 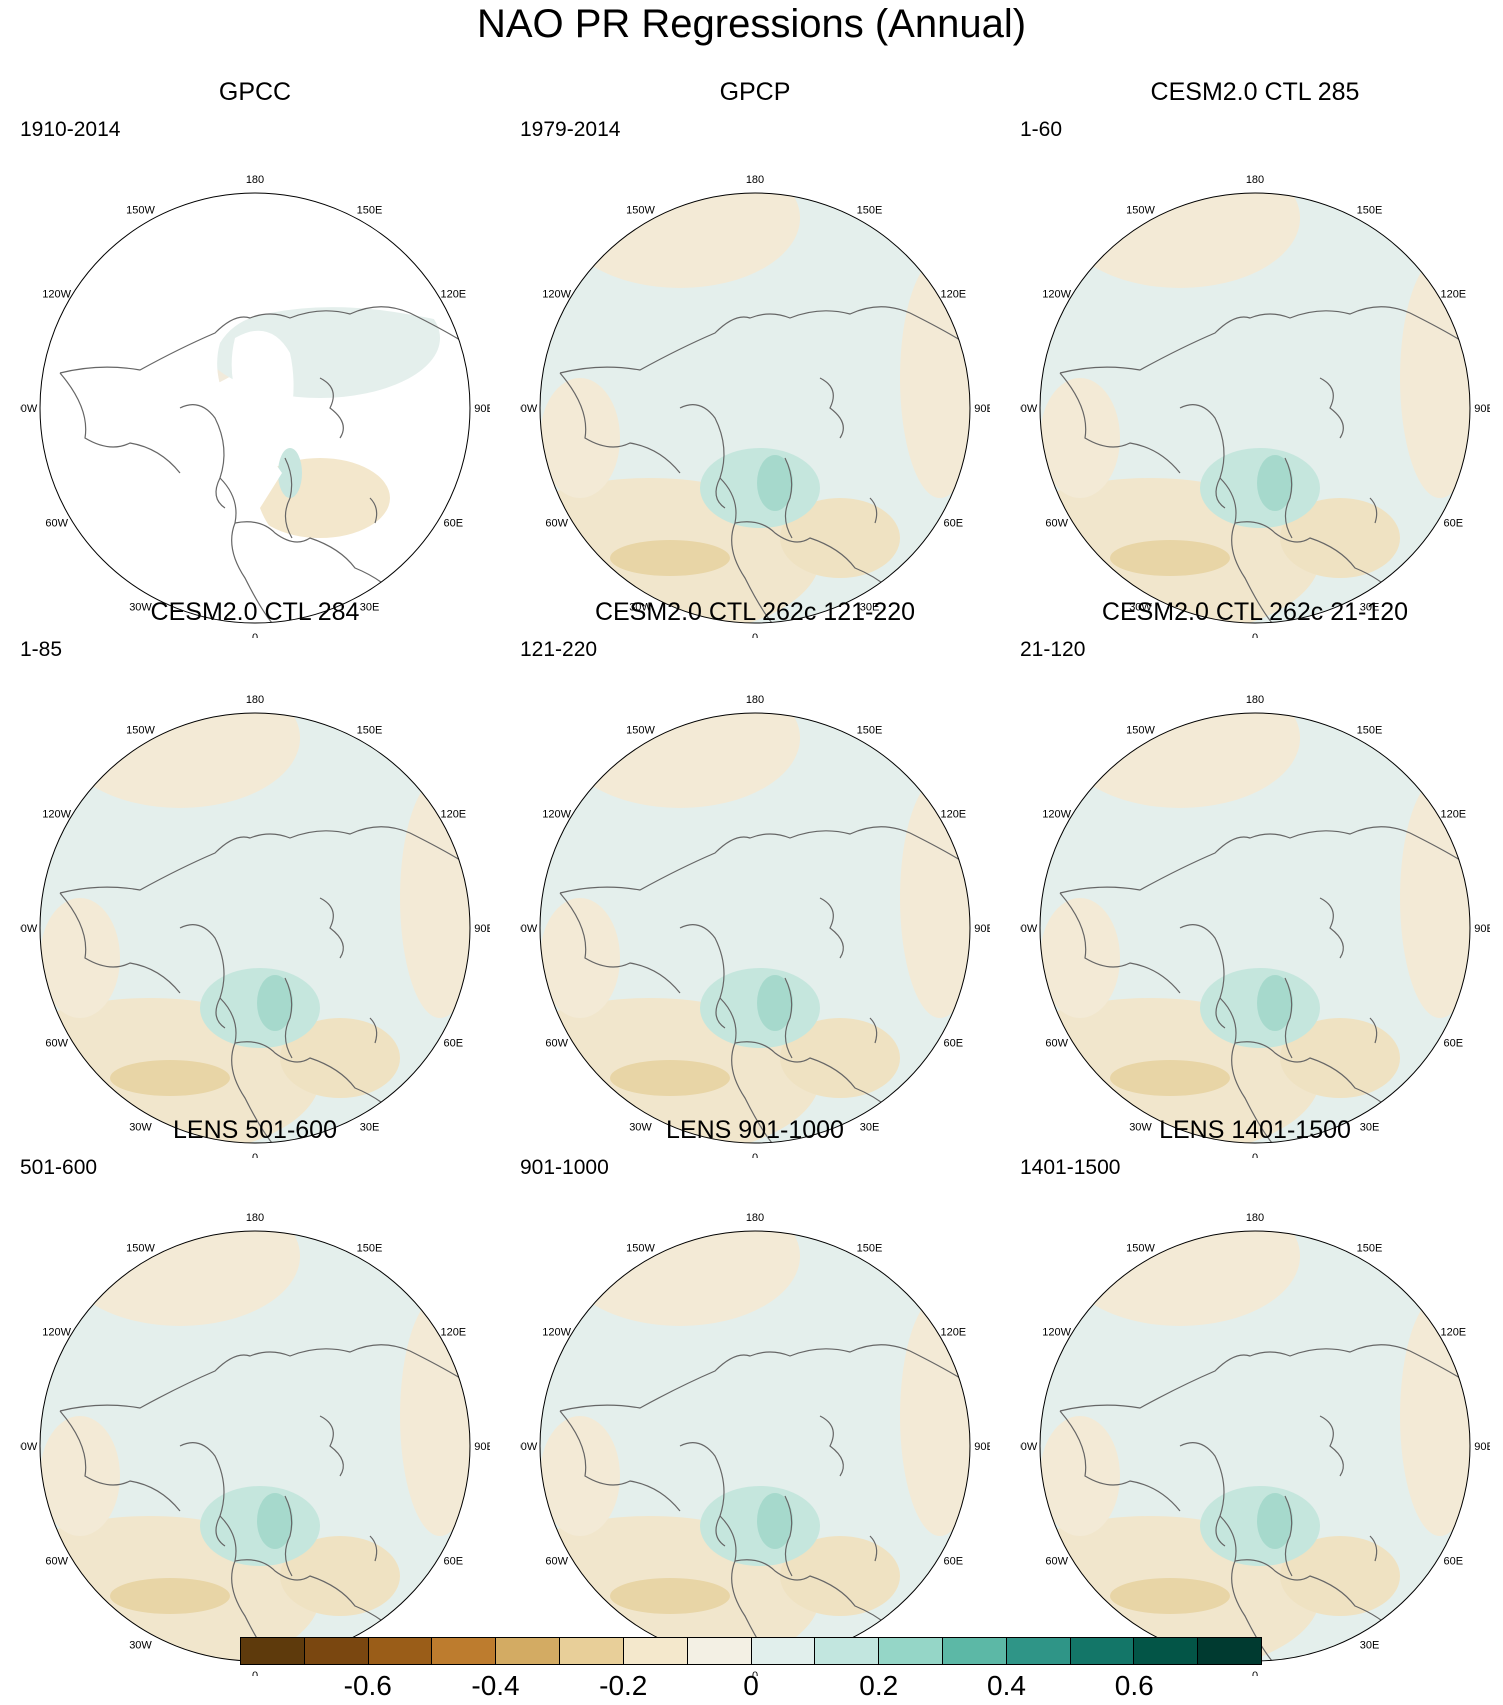 What do you see at coordinates (751, 24) in the screenshot?
I see `figure-title: NAO PR Regressions (Annual)` at bounding box center [751, 24].